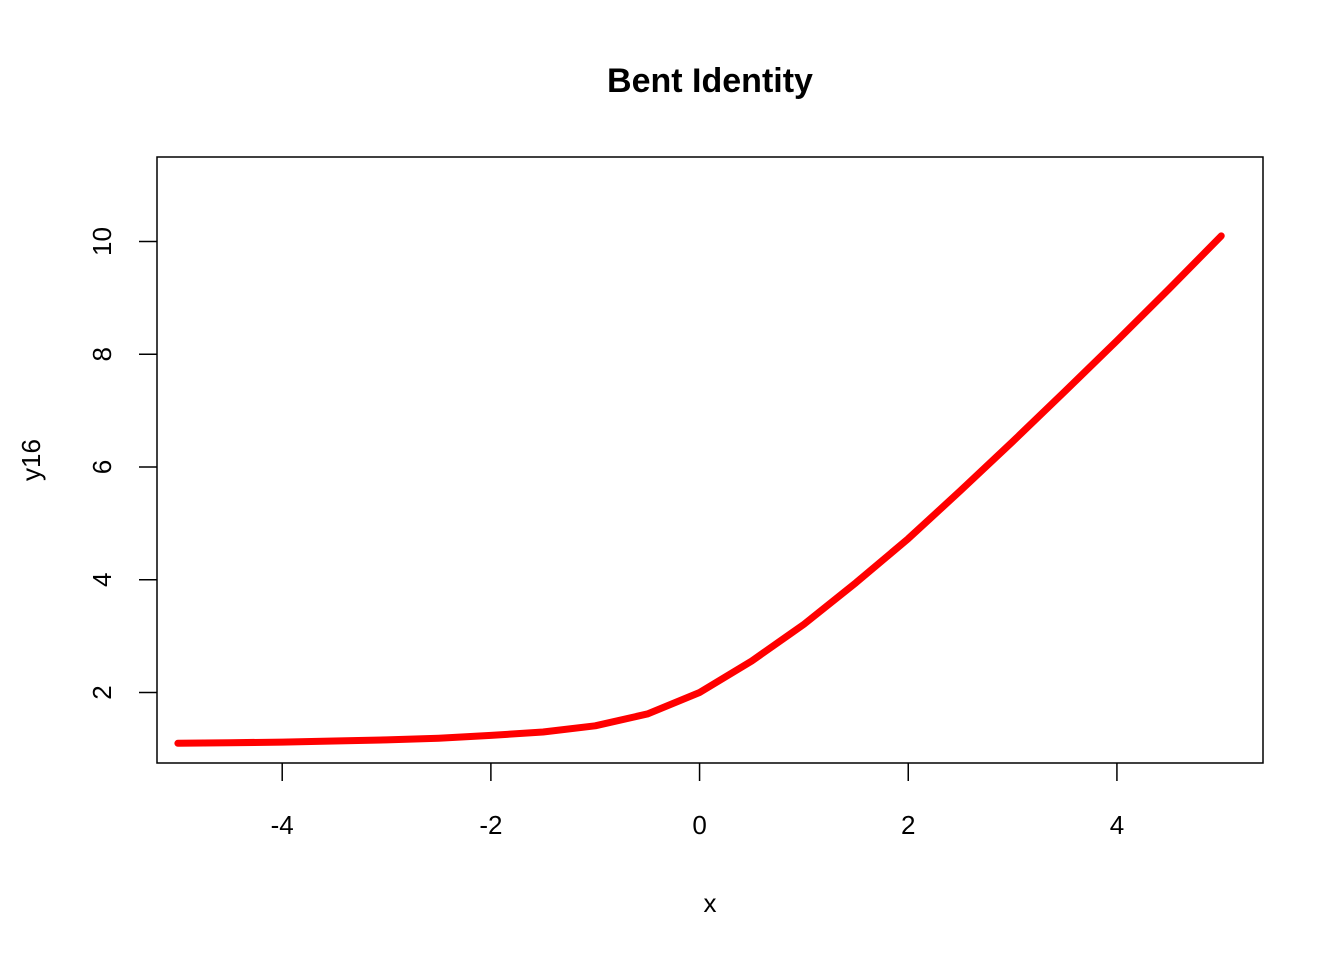  What do you see at coordinates (697, 801) in the screenshot?
I see `x-axis: -4 -2 0 2 4` at bounding box center [697, 801].